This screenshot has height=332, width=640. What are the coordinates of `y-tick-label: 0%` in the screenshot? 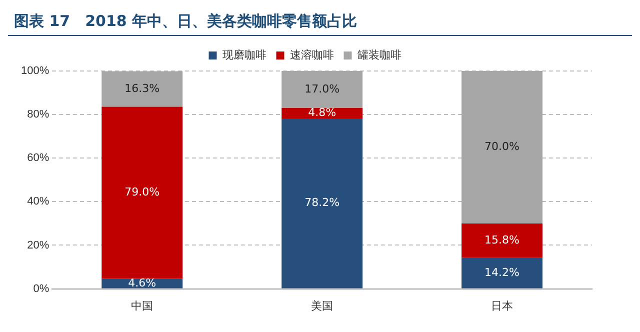 It's located at (41, 288).